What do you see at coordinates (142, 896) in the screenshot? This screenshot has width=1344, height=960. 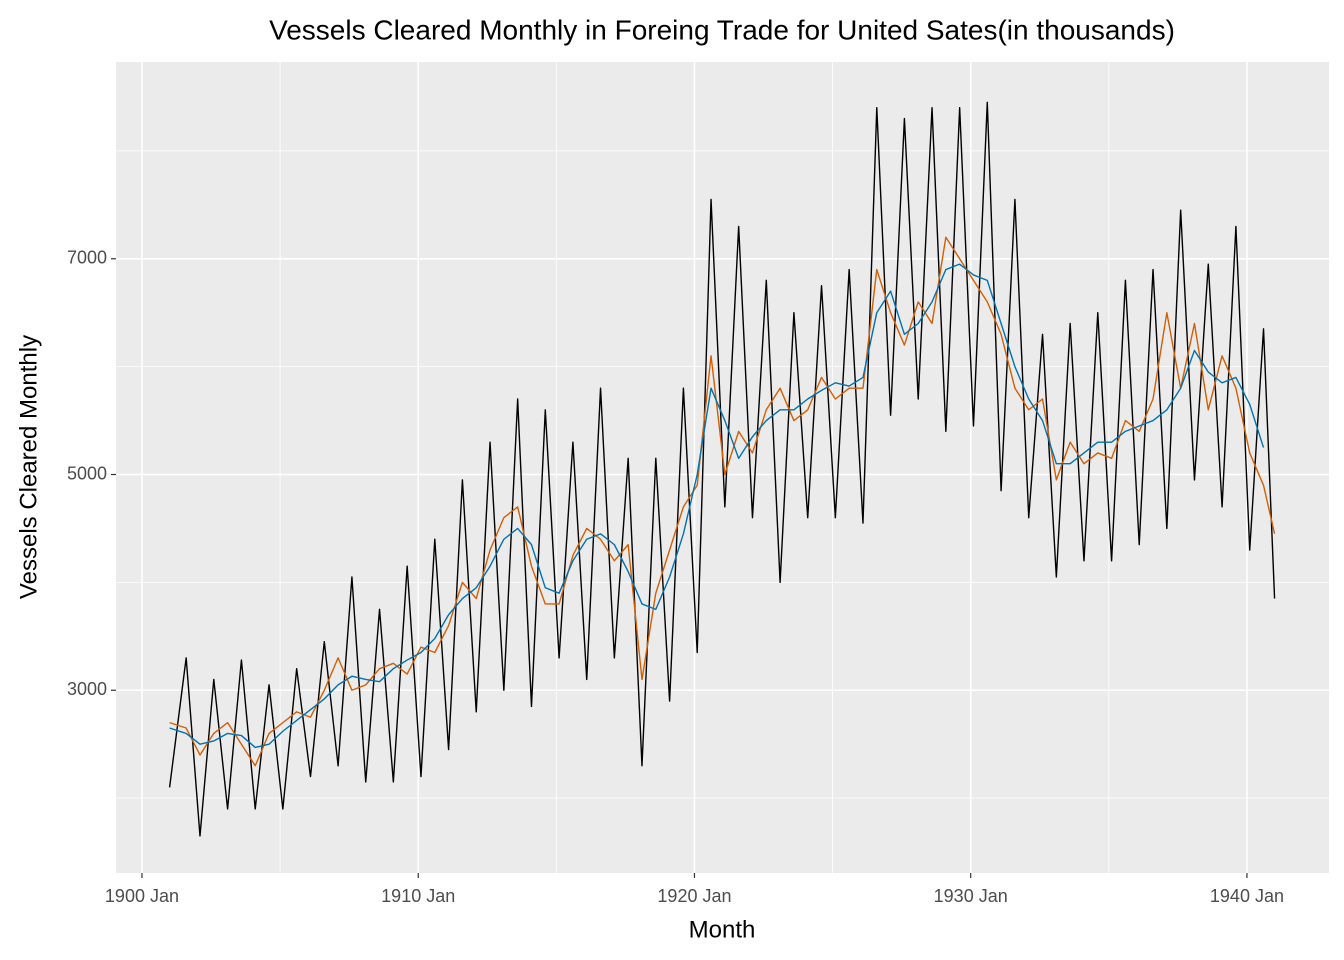 I see `x-tick-label: 1900 Jan` at bounding box center [142, 896].